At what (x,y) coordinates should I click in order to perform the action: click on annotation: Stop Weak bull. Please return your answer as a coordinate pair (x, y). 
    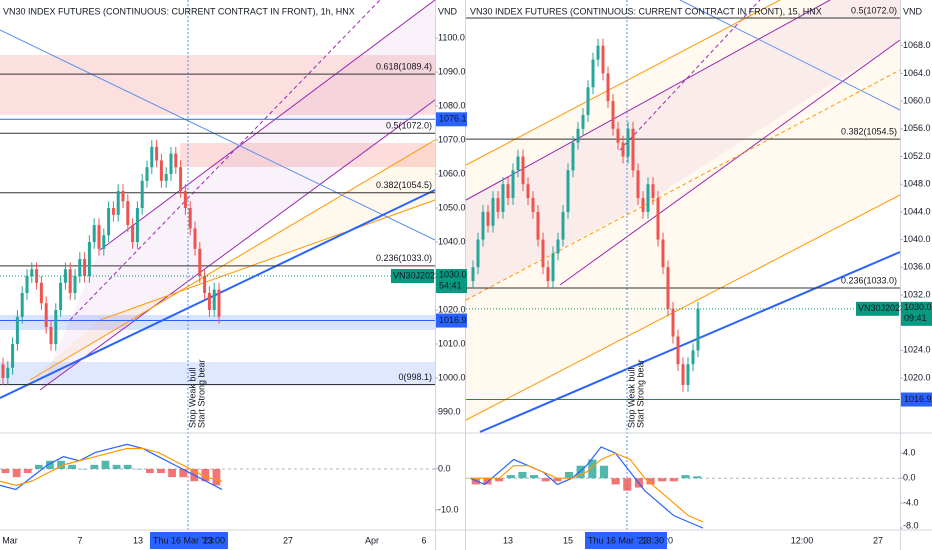
    Looking at the image, I should click on (192, 398).